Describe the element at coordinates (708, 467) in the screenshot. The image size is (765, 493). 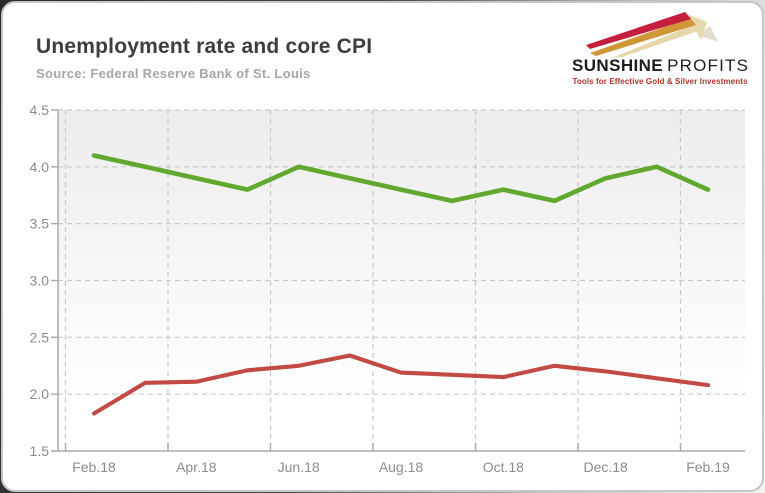
I see `x-tick-label: Feb.19` at that location.